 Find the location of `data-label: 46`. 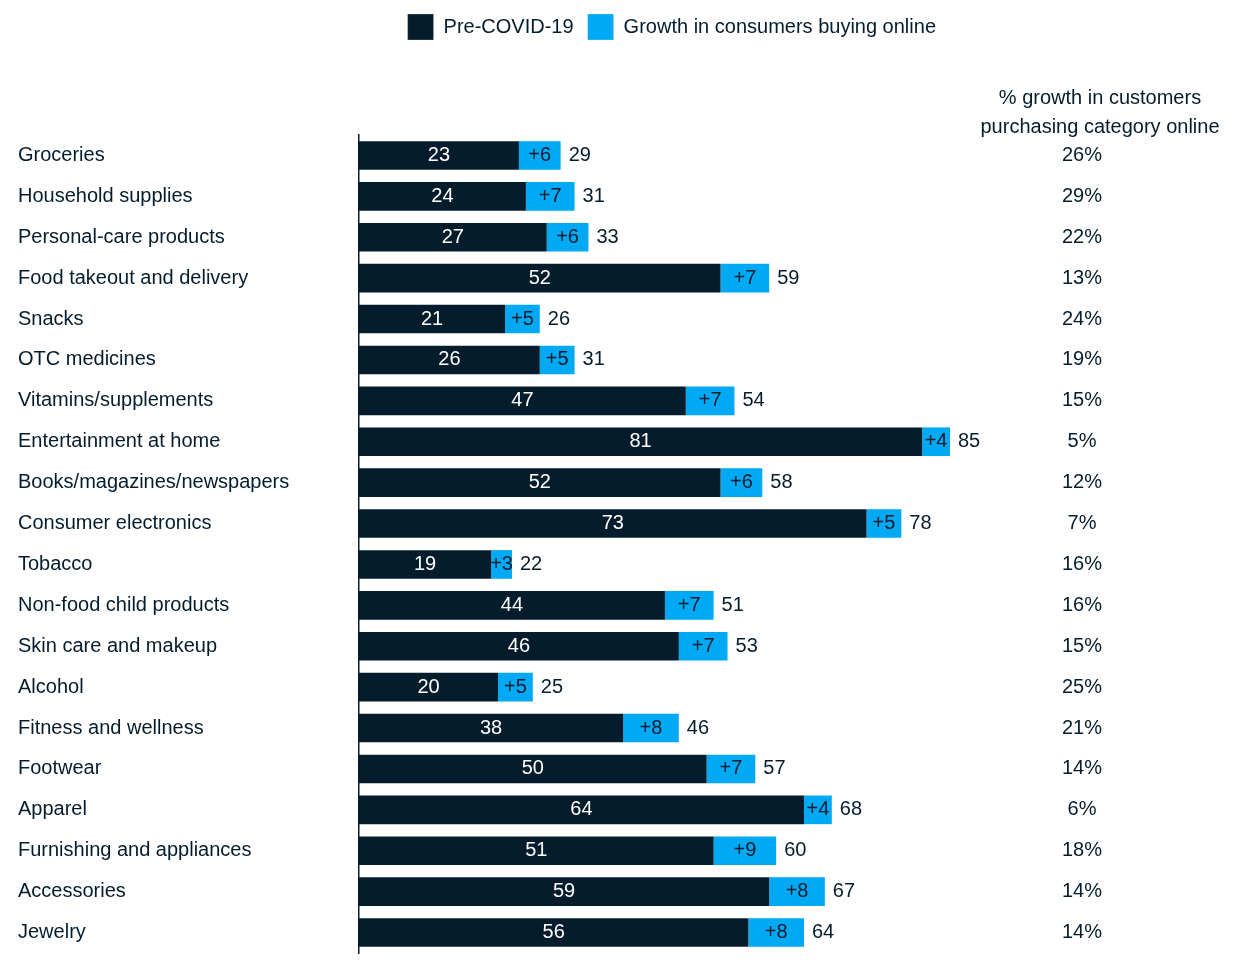

data-label: 46 is located at coordinates (519, 644).